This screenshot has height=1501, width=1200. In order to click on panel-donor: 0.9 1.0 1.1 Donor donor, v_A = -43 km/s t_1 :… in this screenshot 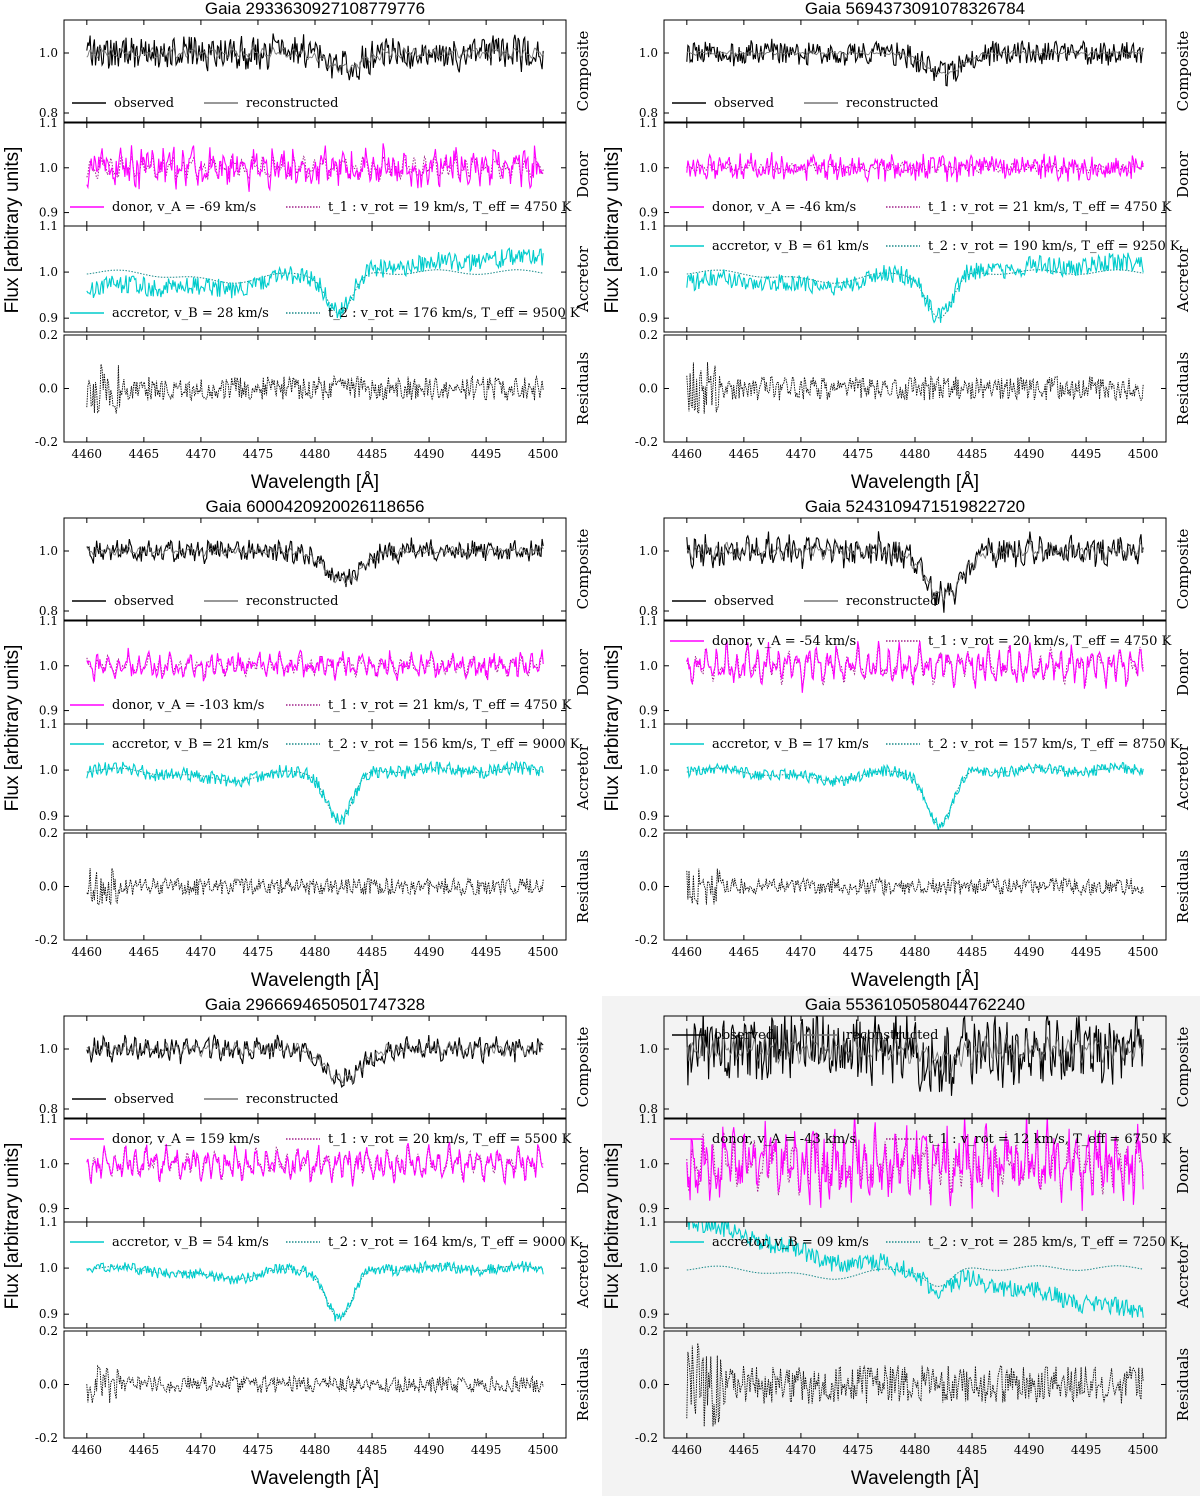, I will do `click(915, 1167)`.